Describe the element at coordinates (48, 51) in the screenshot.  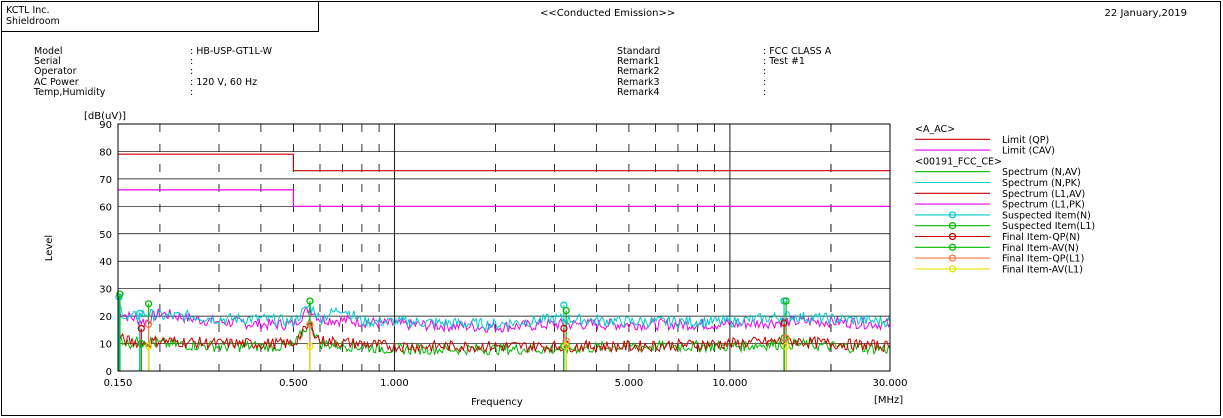
I see `info-label: Model` at that location.